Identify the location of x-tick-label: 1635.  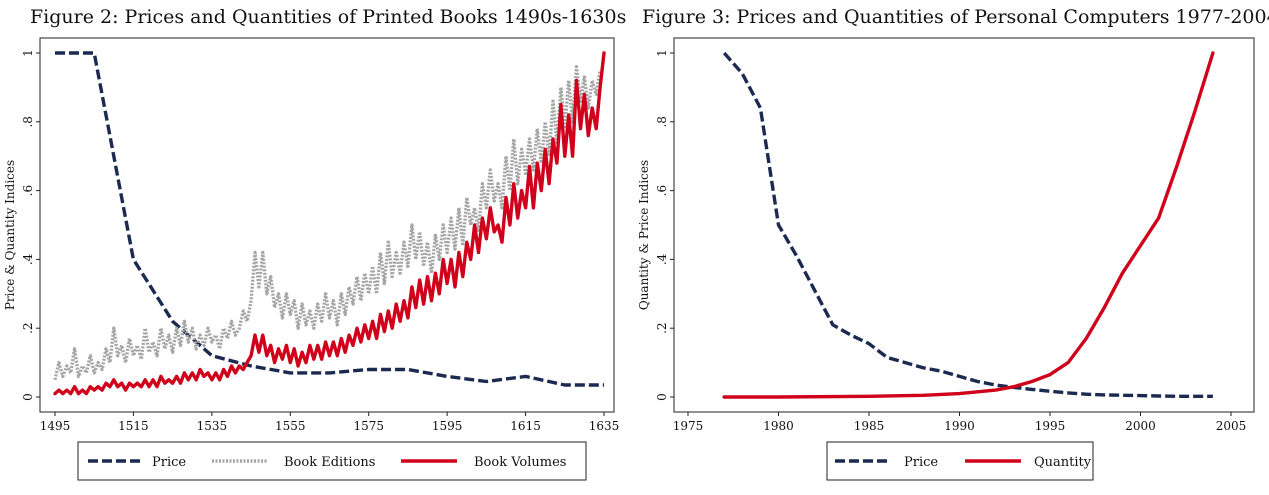
(604, 426).